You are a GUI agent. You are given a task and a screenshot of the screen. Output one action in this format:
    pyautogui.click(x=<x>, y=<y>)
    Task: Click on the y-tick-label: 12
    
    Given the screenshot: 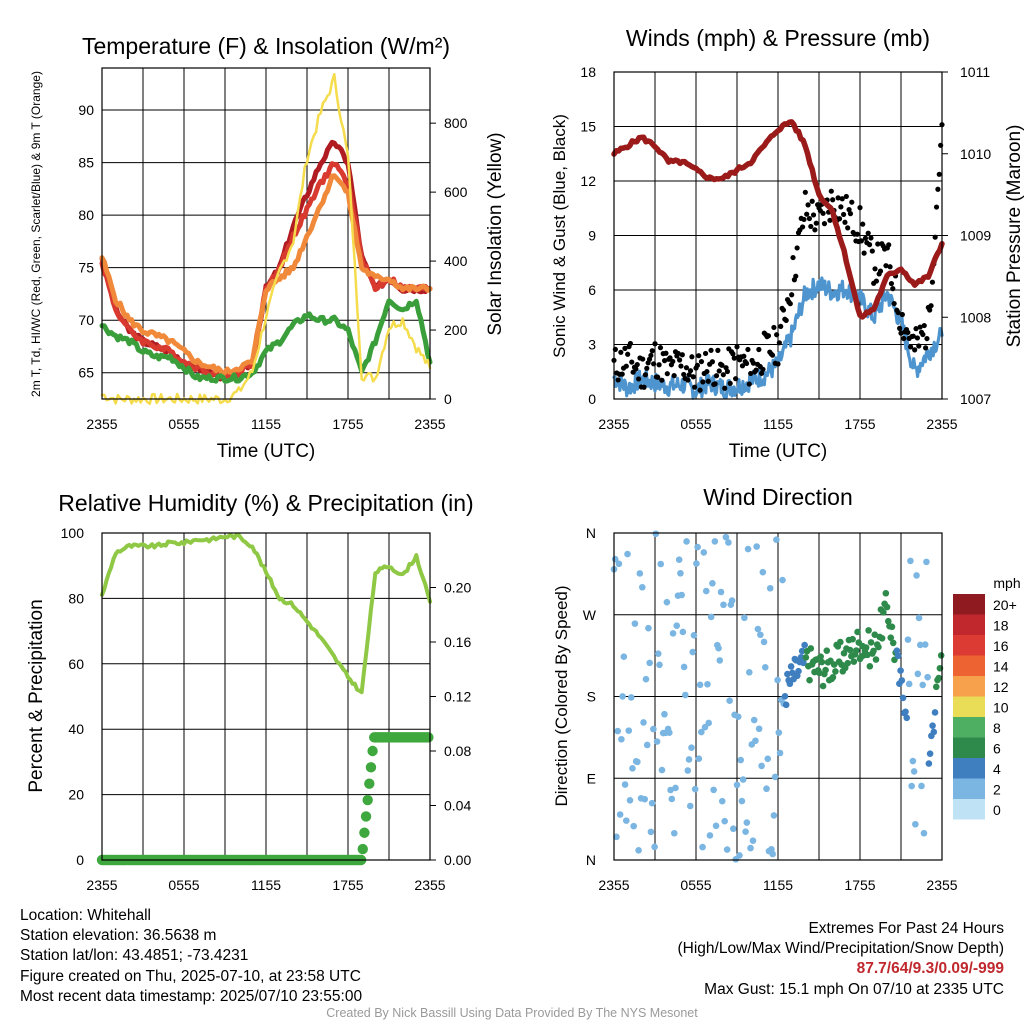 What is the action you would take?
    pyautogui.click(x=588, y=181)
    